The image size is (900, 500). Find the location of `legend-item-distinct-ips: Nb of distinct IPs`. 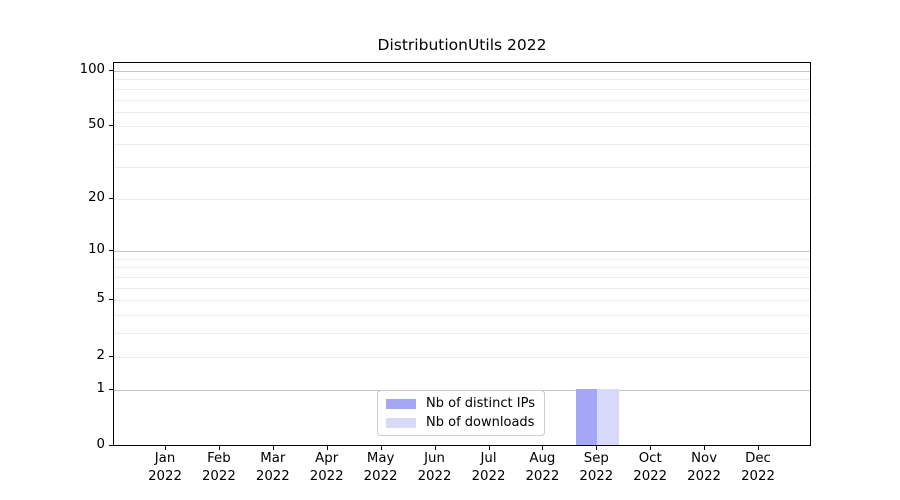

legend-item-distinct-ips: Nb of distinct IPs is located at coordinates (460, 403).